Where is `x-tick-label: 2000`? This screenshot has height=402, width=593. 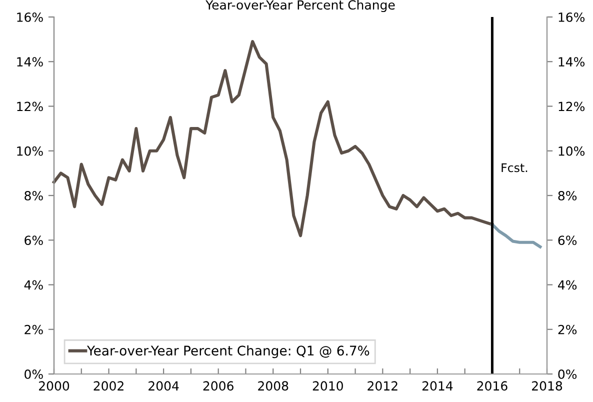
x-tick-label: 2000 is located at coordinates (54, 386).